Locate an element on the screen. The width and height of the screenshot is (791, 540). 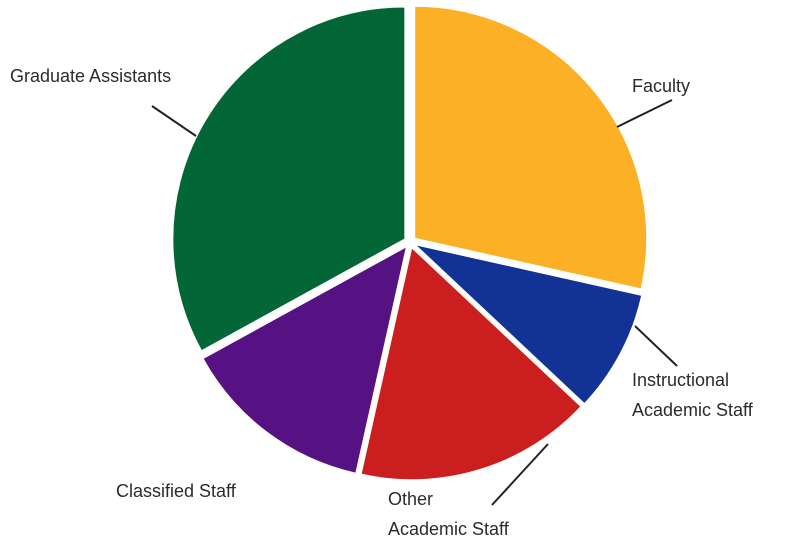
slice-label-instructional-academic-staff: Instructional Academic Staff is located at coordinates (693, 395).